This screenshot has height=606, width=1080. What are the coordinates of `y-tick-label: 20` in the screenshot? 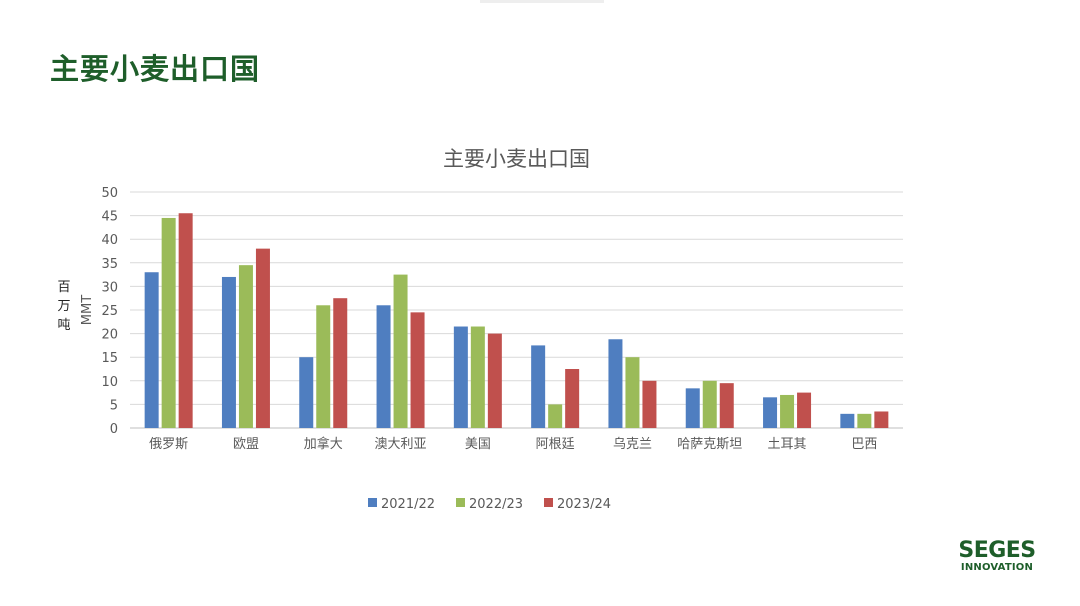 It's located at (109, 335).